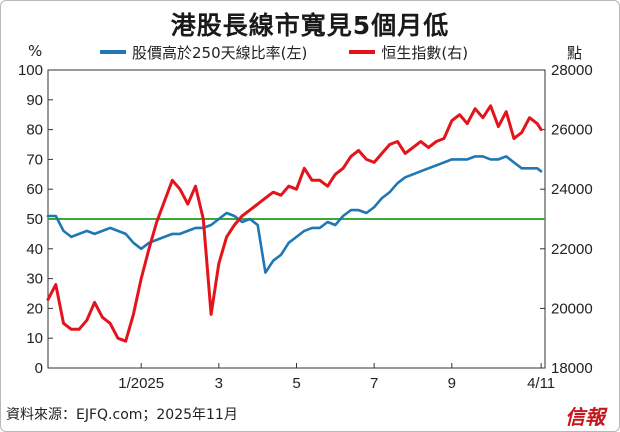  Describe the element at coordinates (34, 249) in the screenshot. I see `y-left-tick-label: 40` at that location.